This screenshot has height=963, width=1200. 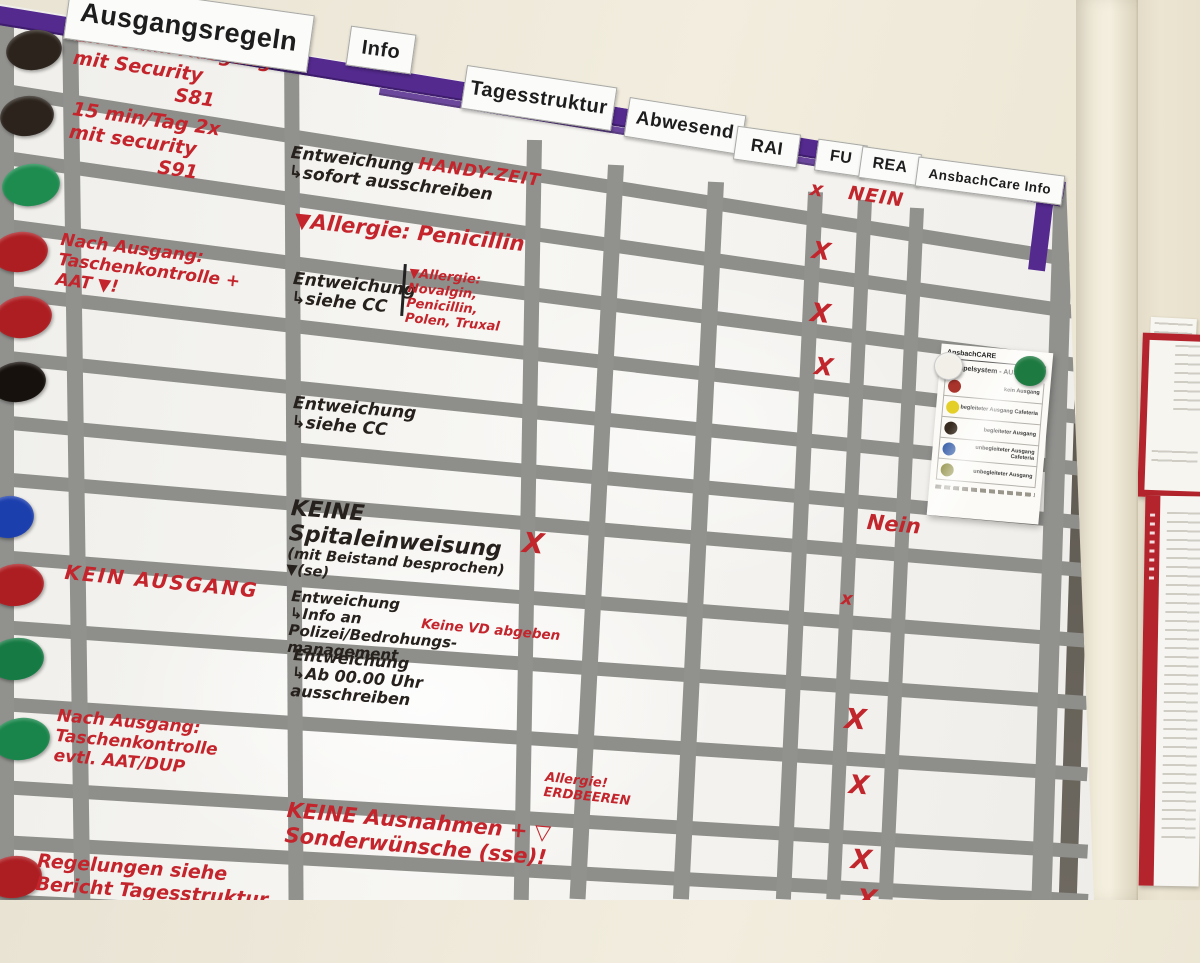 What do you see at coordinates (1152, 548) in the screenshot?
I see `spine-brand-marks` at bounding box center [1152, 548].